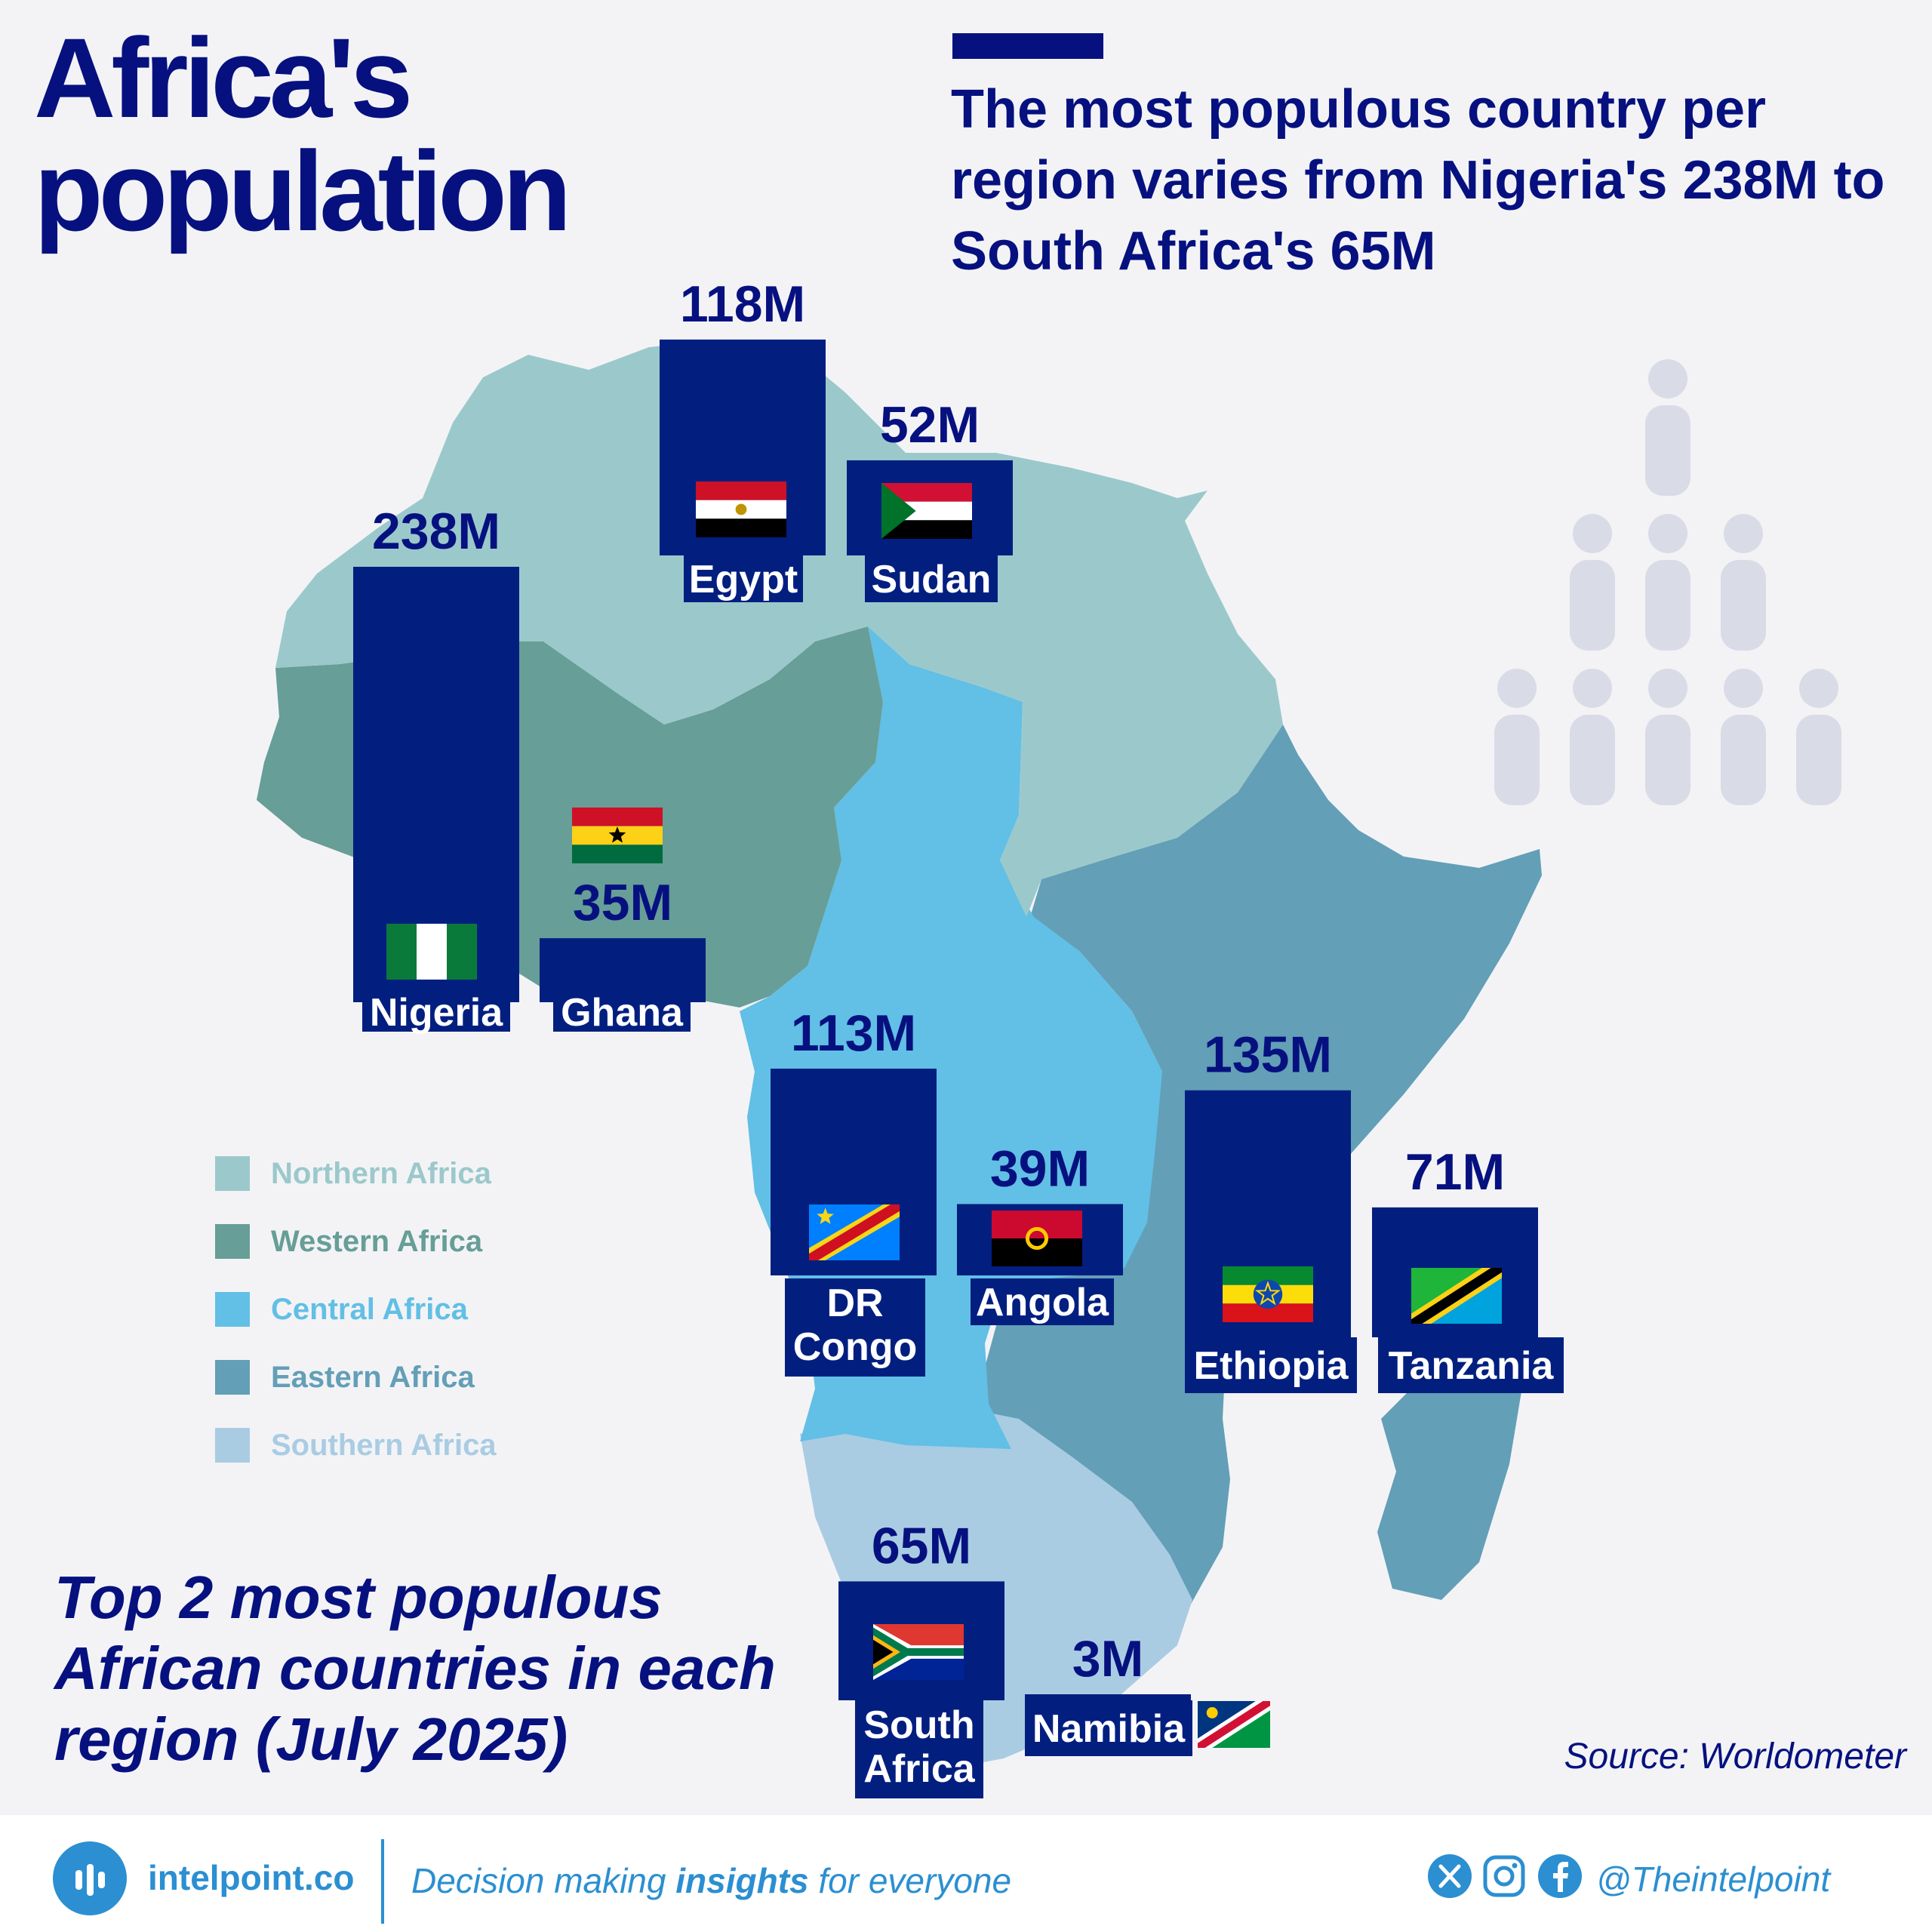  I want to click on country-label-box-ethiopia, so click(1271, 1365).